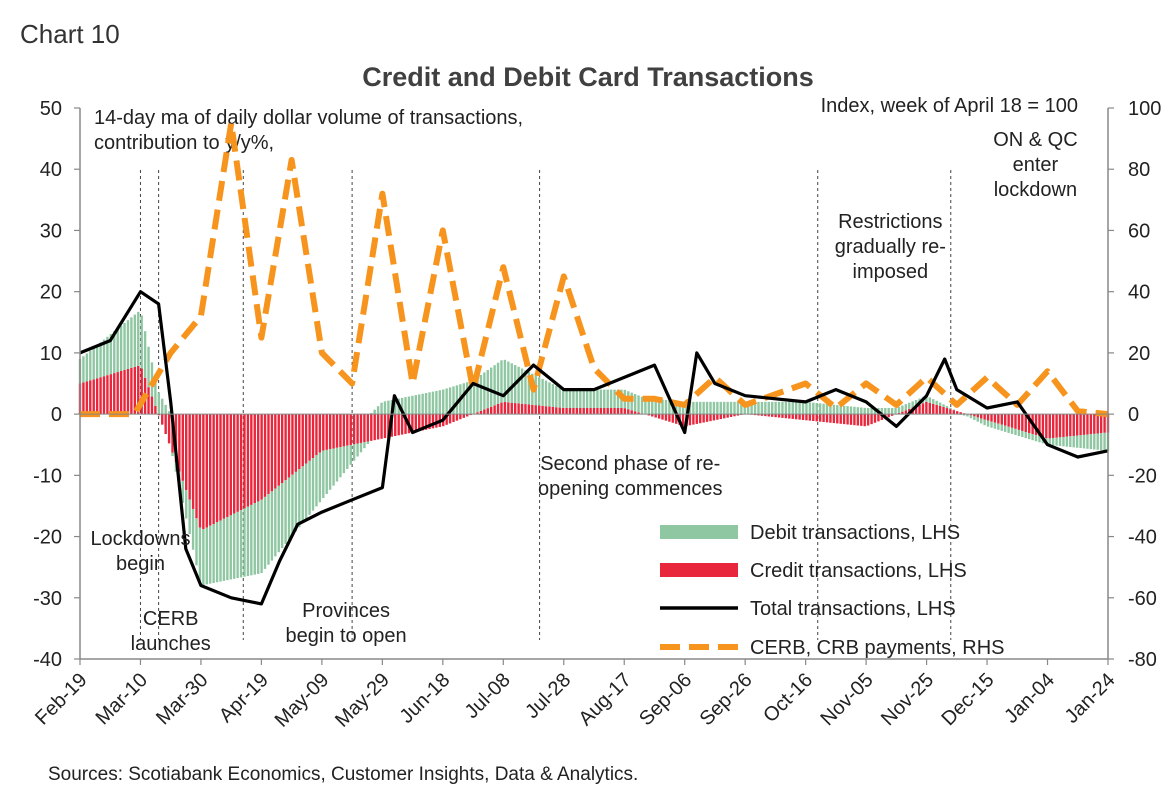 The width and height of the screenshot is (1176, 793). What do you see at coordinates (182, 699) in the screenshot?
I see `x-axis-tick-label: Mar-30` at bounding box center [182, 699].